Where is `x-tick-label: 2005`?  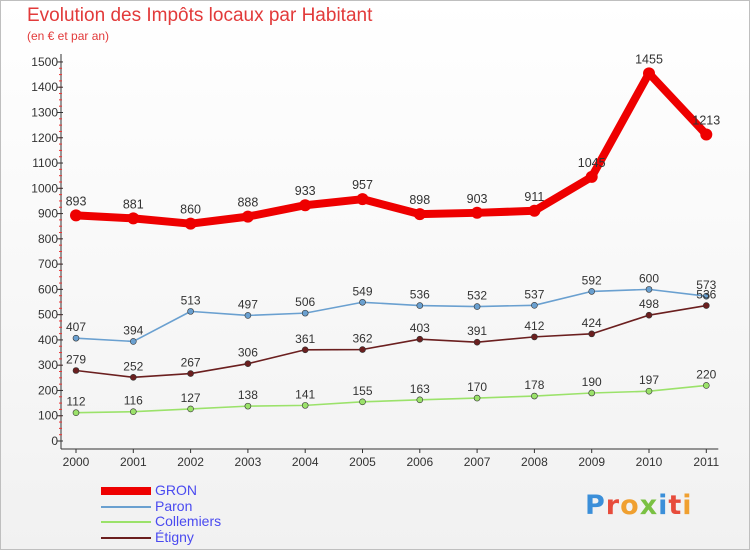 x-tick-label: 2005 is located at coordinates (362, 462).